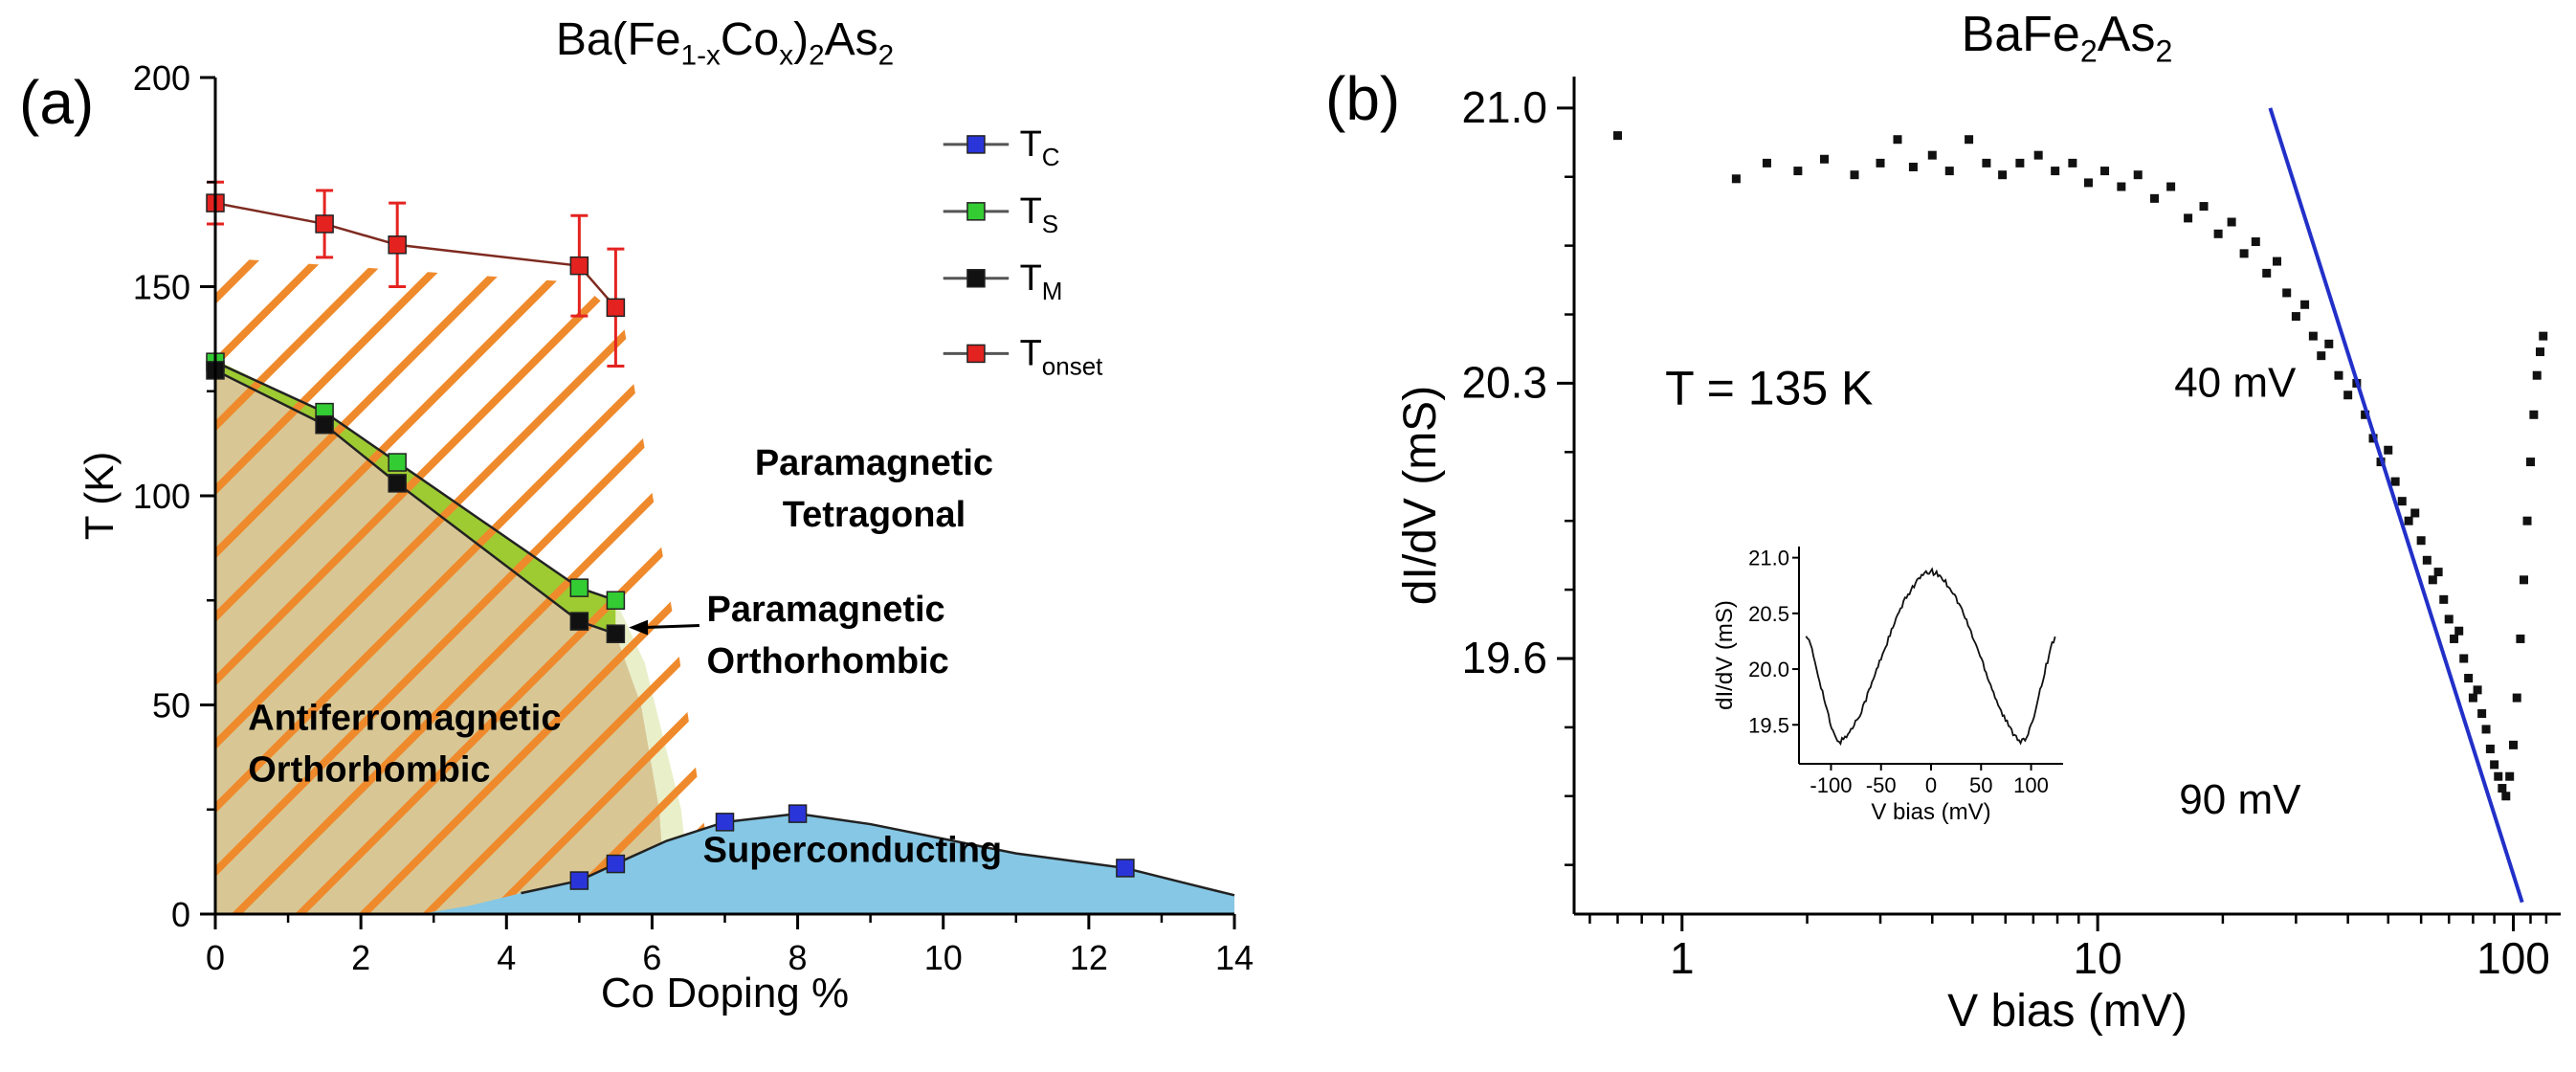 This screenshot has width=2576, height=1072. What do you see at coordinates (651, 957) in the screenshot?
I see `svg-text: 6` at bounding box center [651, 957].